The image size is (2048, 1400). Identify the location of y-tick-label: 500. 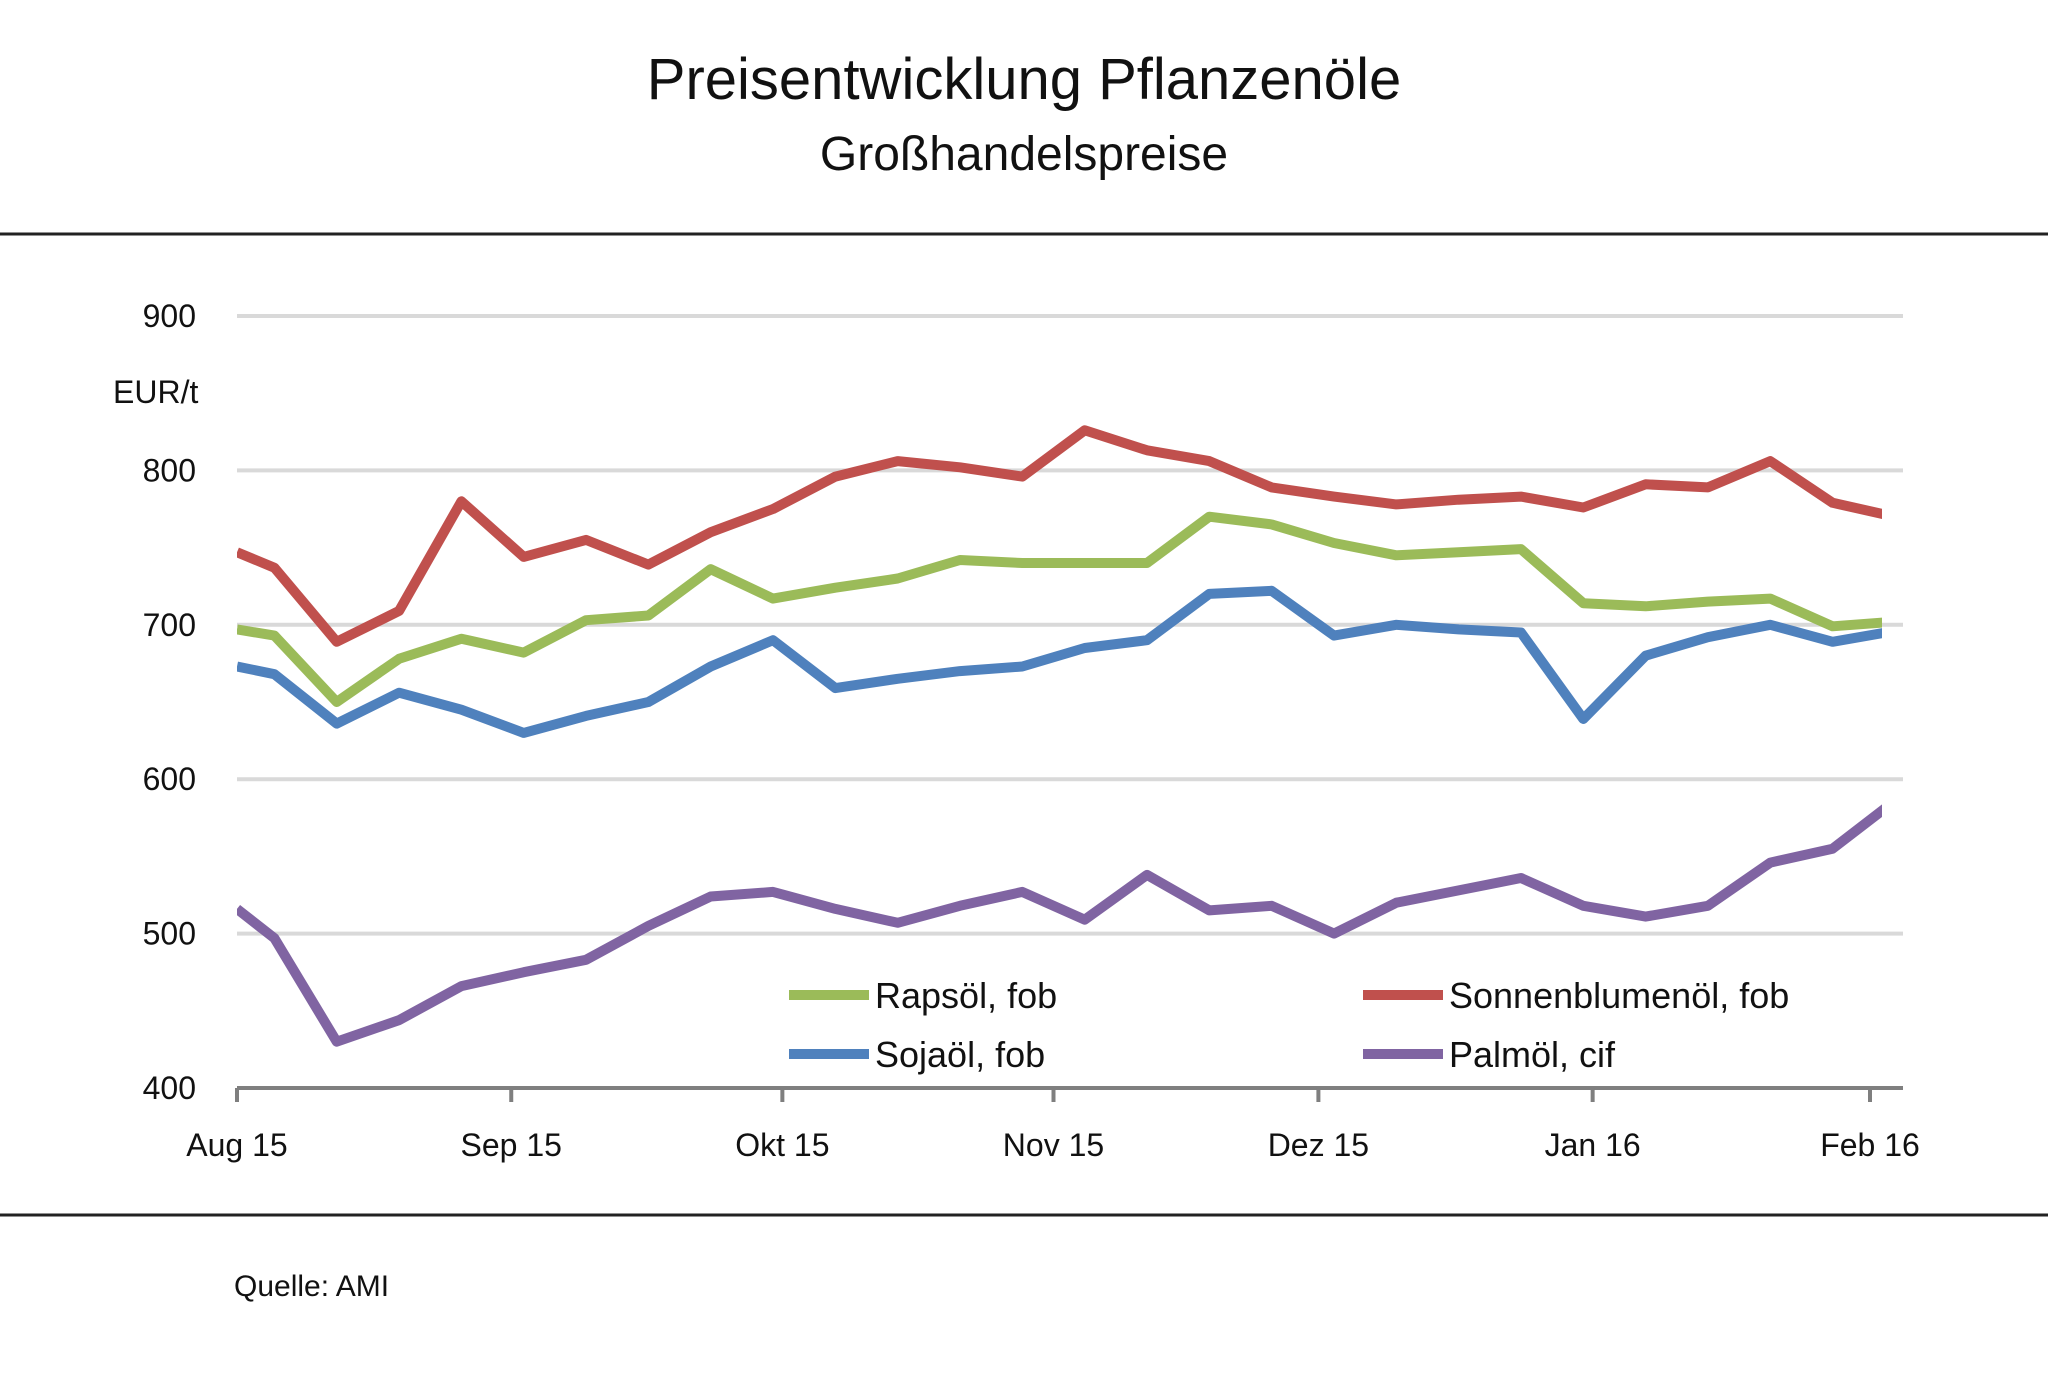
(169, 934).